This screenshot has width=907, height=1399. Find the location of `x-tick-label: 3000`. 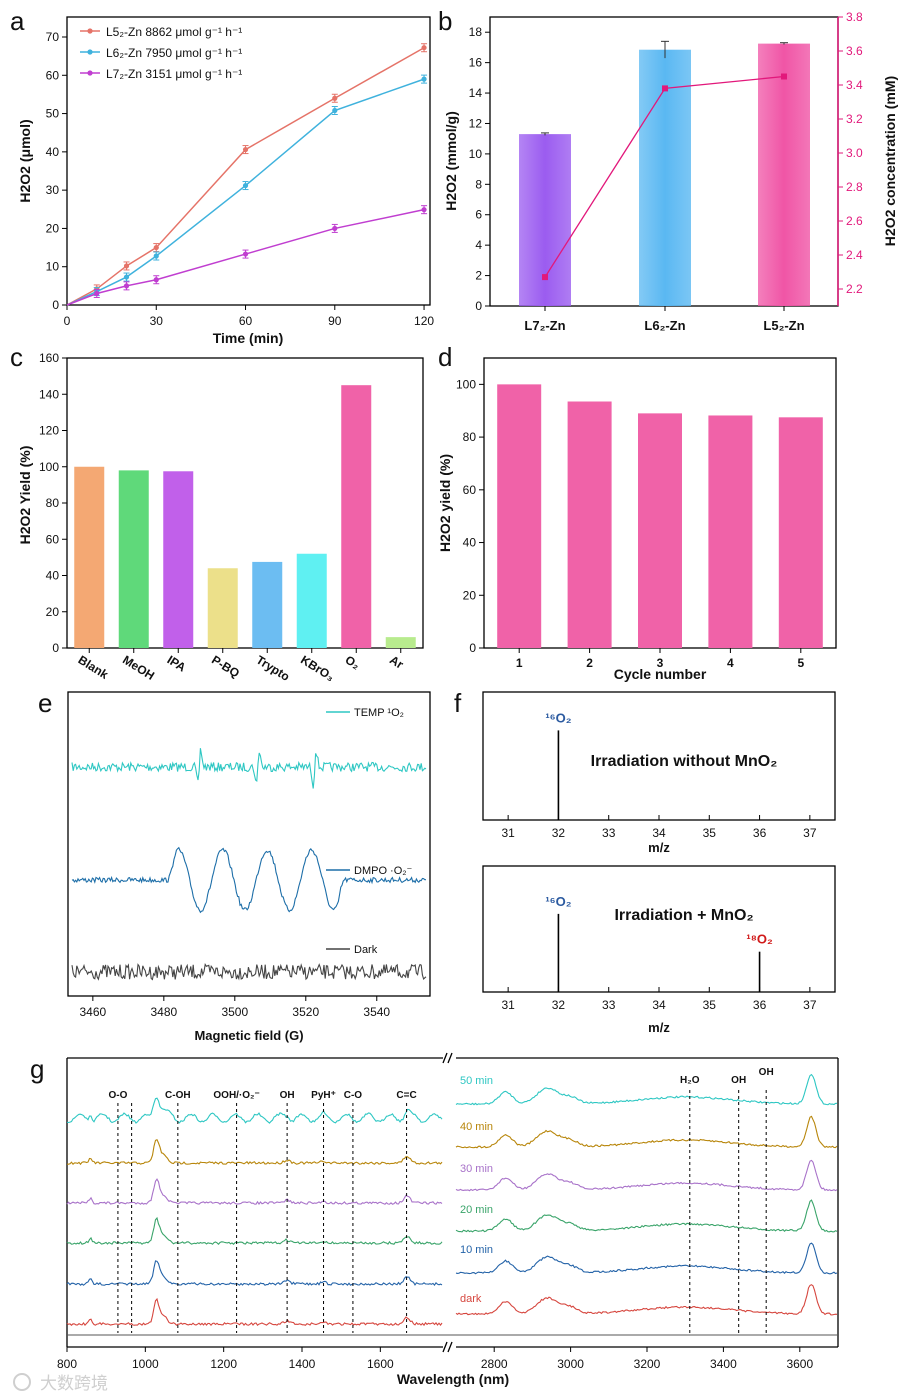

x-tick-label: 3000 is located at coordinates (570, 1364).